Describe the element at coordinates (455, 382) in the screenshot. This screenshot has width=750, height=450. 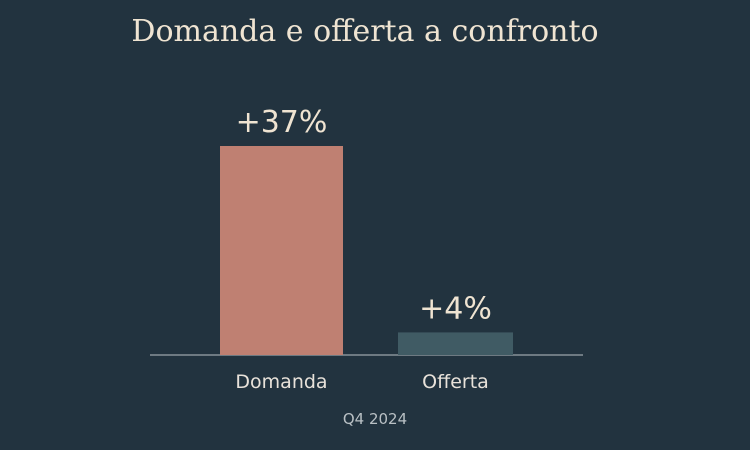
I see `category-label-offerta: Offerta` at that location.